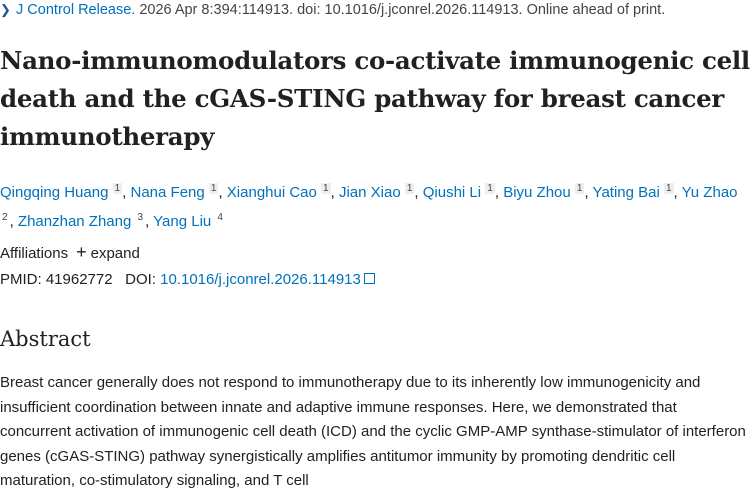 The width and height of the screenshot is (750, 500). I want to click on affiliation-ref: 4, so click(220, 217).